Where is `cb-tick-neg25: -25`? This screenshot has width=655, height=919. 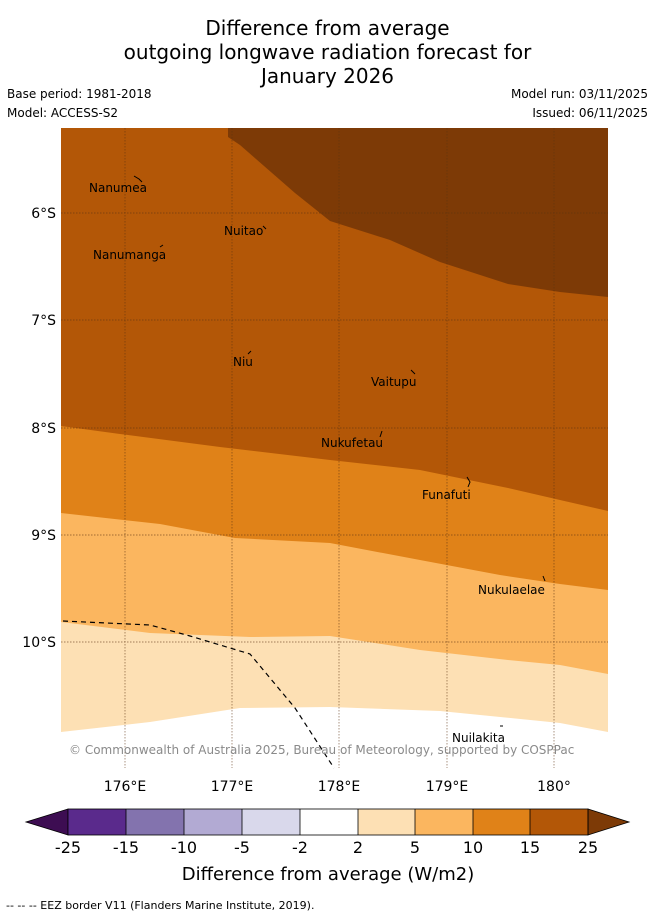
cb-tick-neg25: -25 is located at coordinates (68, 847).